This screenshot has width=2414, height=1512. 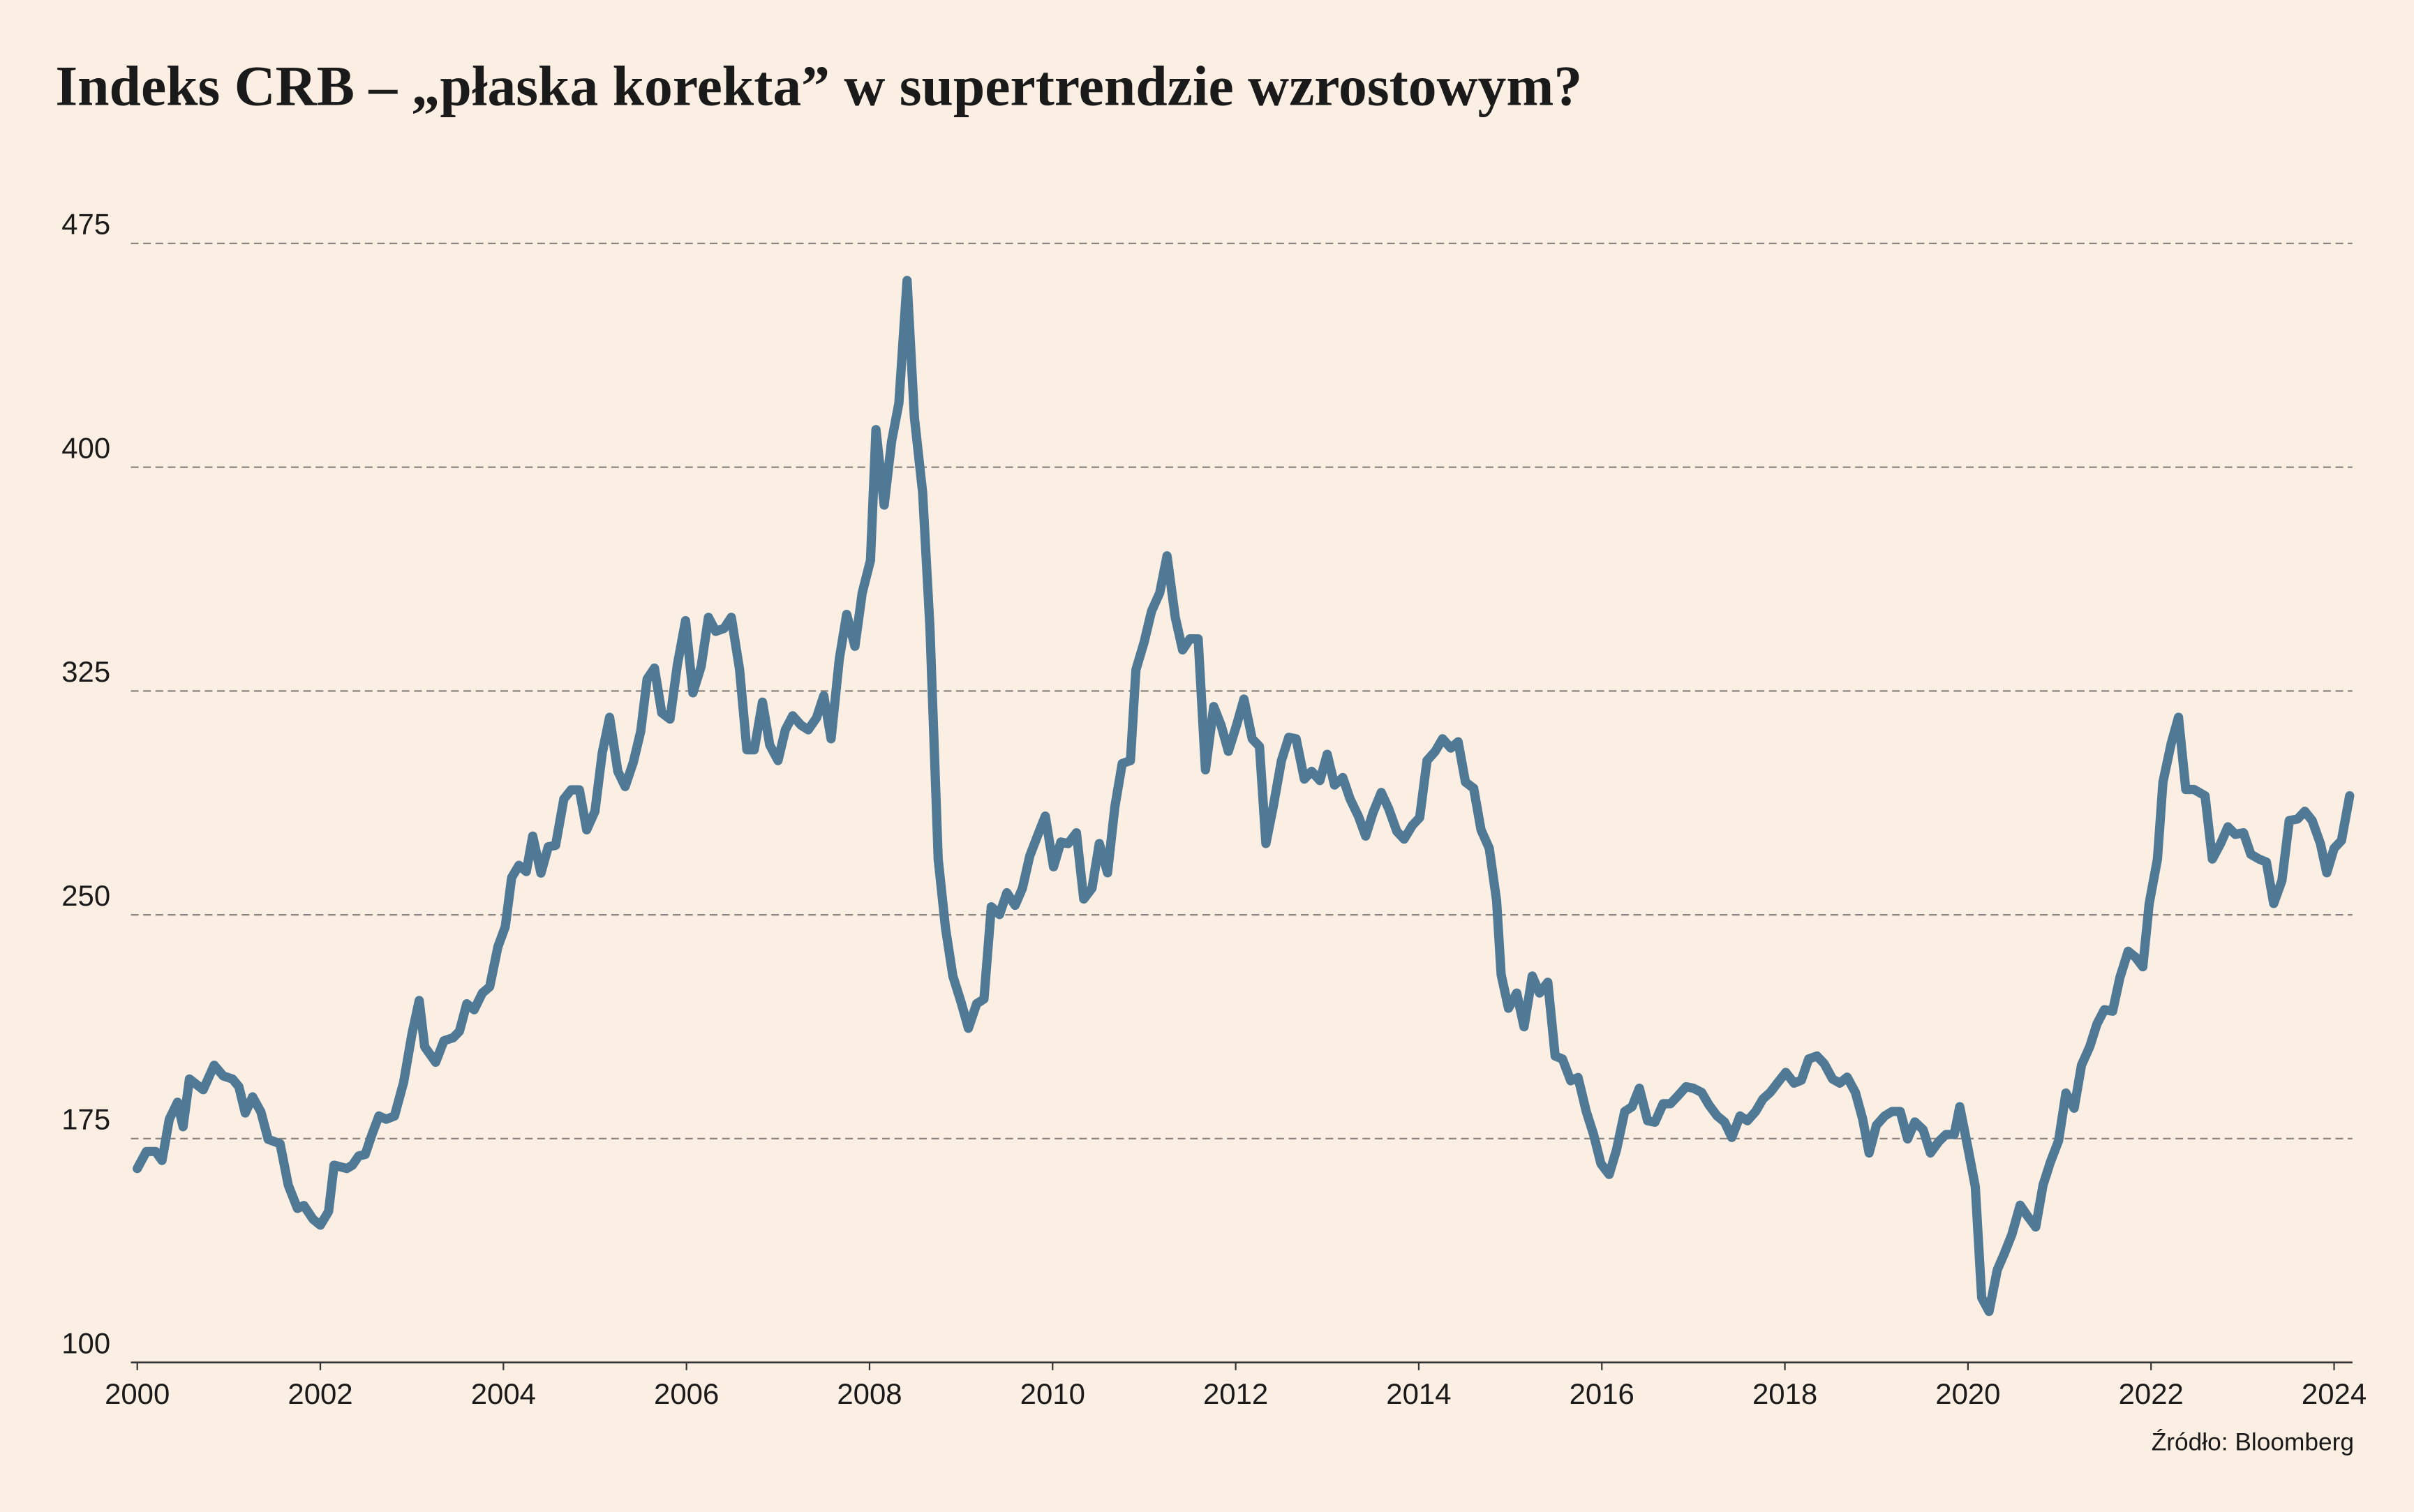 What do you see at coordinates (1052, 1393) in the screenshot?
I see `x-tick-label: 2010` at bounding box center [1052, 1393].